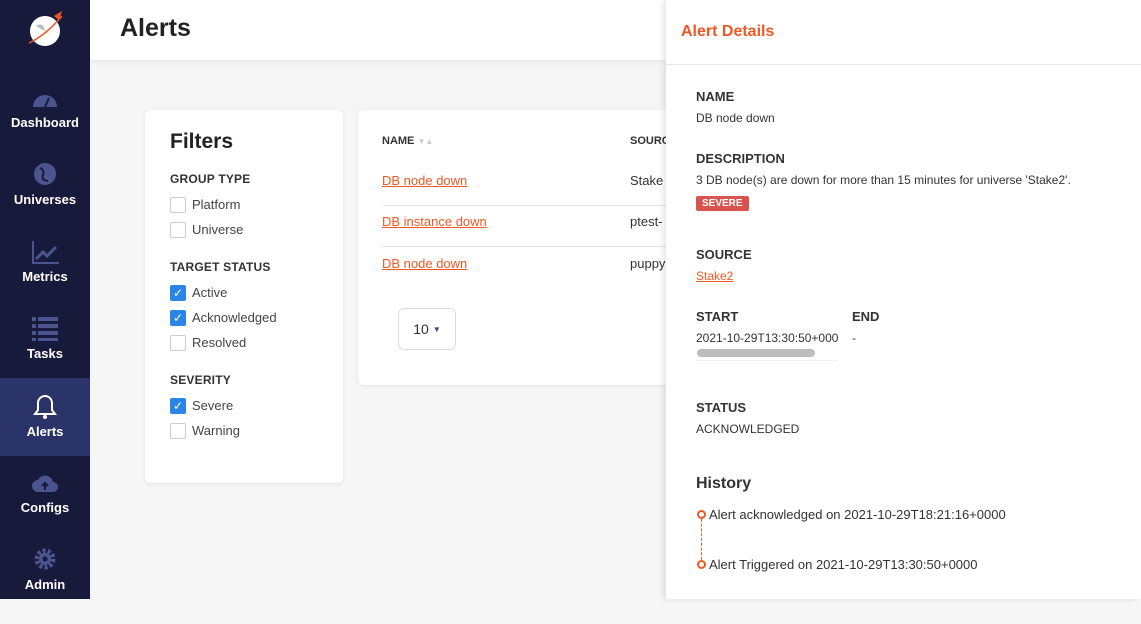 This screenshot has height=624, width=1141. What do you see at coordinates (434, 221) in the screenshot?
I see `alert-name-link: DB instance down` at bounding box center [434, 221].